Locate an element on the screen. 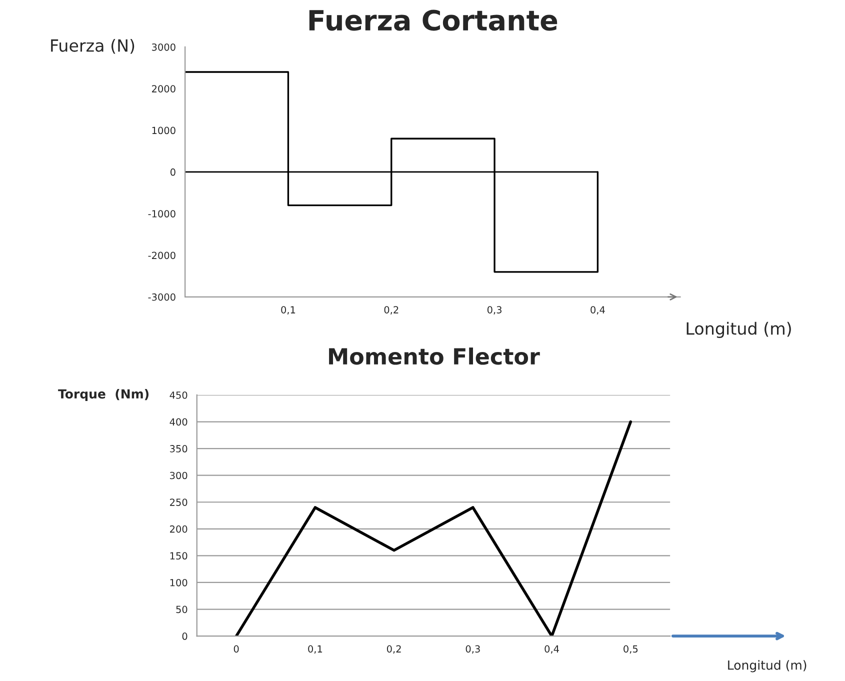  y-tick-label: 400 is located at coordinates (179, 422).